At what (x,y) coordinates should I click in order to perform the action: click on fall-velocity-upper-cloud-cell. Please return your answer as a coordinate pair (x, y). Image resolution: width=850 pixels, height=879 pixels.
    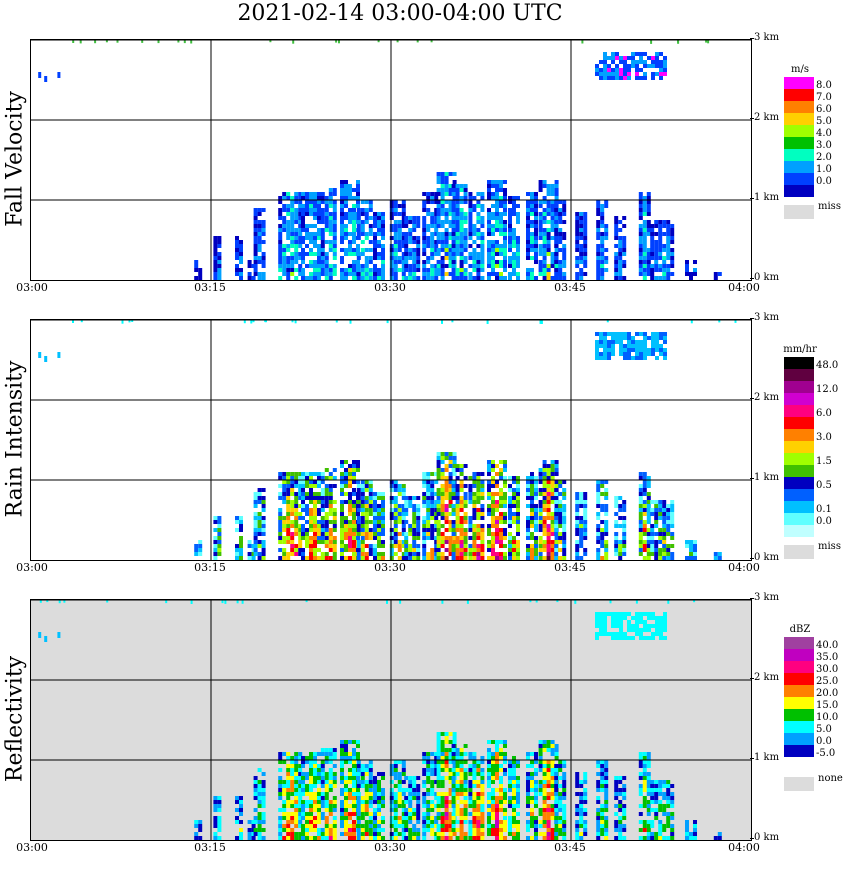
    Looking at the image, I should click on (613, 74).